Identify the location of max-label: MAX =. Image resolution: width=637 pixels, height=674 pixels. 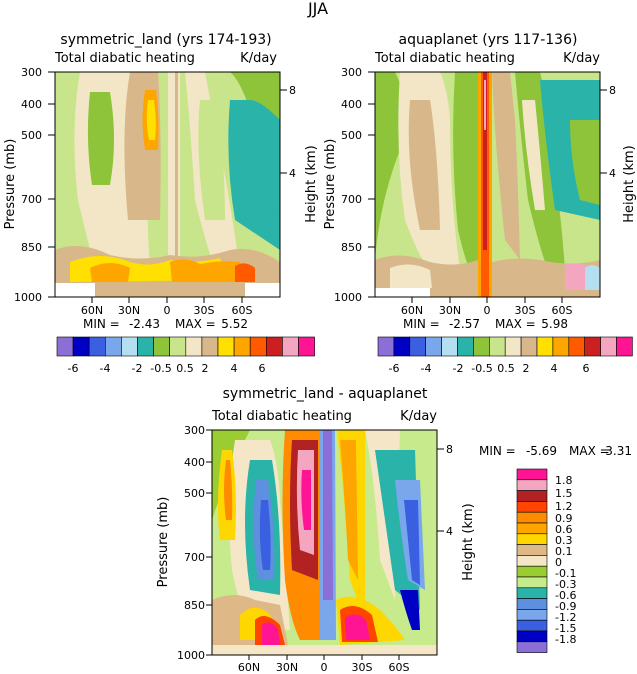
(195, 324).